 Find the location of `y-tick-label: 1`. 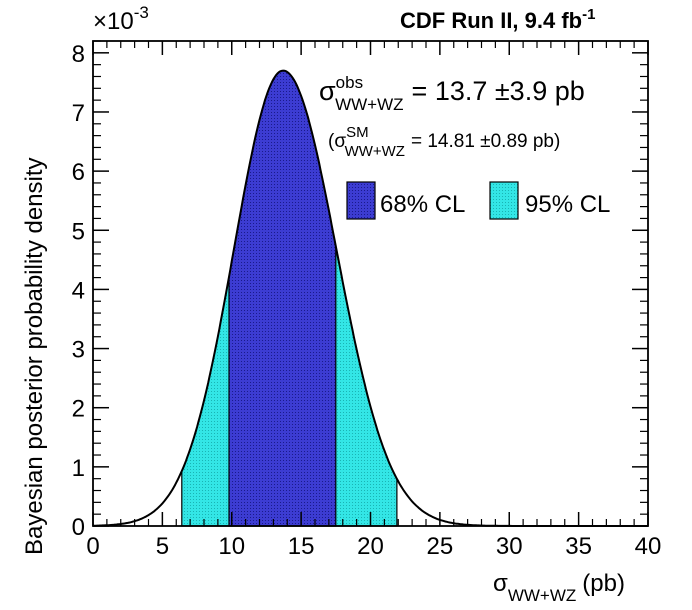

y-tick-label: 1 is located at coordinates (78, 468).